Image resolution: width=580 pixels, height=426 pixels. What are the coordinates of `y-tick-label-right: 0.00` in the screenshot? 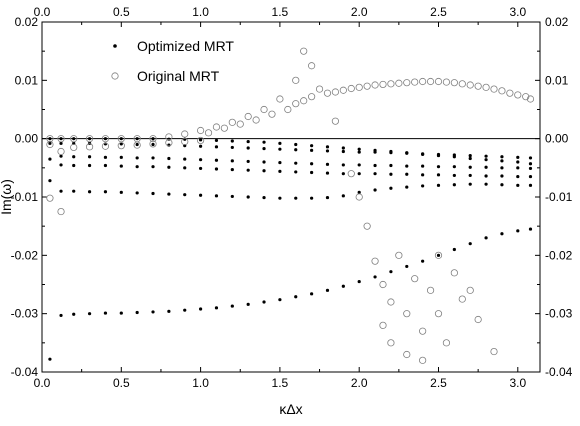 It's located at (557, 139).